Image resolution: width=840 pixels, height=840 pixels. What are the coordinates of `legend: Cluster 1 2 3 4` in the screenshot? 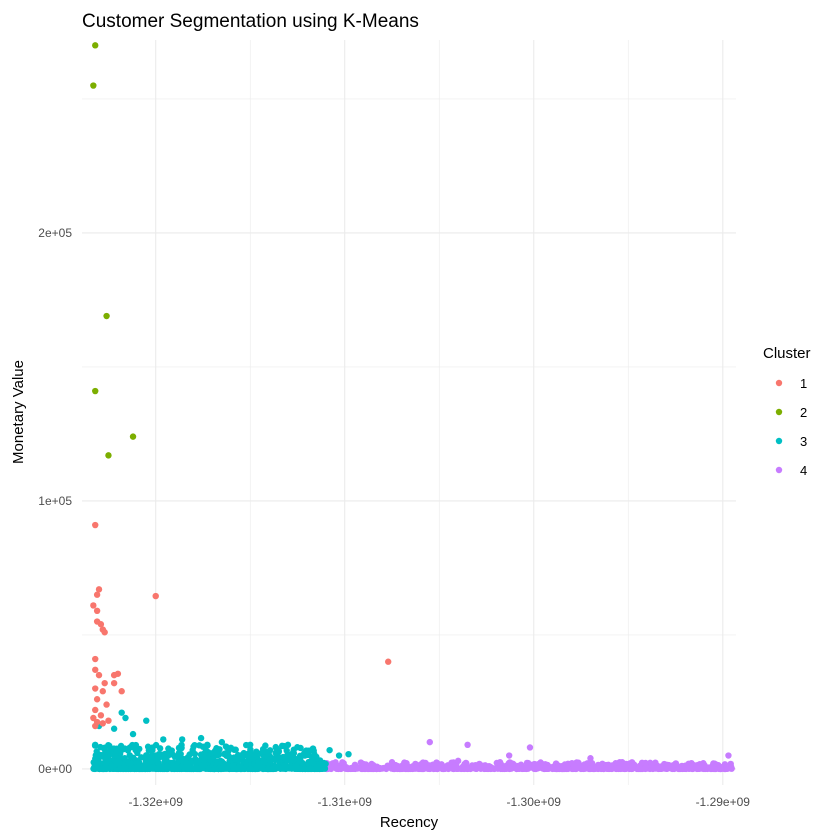 It's located at (787, 411).